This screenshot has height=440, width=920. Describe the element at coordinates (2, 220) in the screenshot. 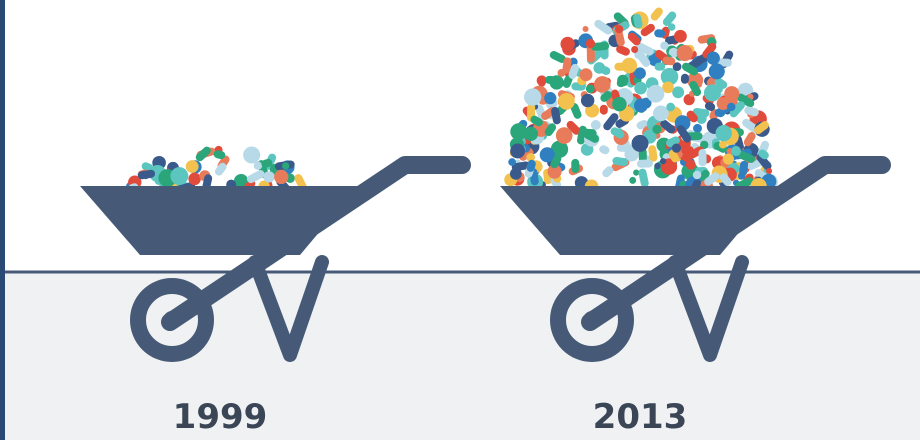

I see `left-border` at that location.